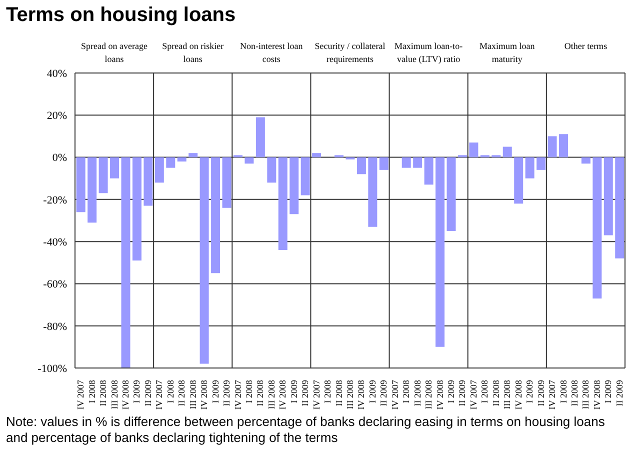 The image size is (627, 450). What do you see at coordinates (121, 15) in the screenshot?
I see `chart-title: Terms on housing loans` at bounding box center [121, 15].